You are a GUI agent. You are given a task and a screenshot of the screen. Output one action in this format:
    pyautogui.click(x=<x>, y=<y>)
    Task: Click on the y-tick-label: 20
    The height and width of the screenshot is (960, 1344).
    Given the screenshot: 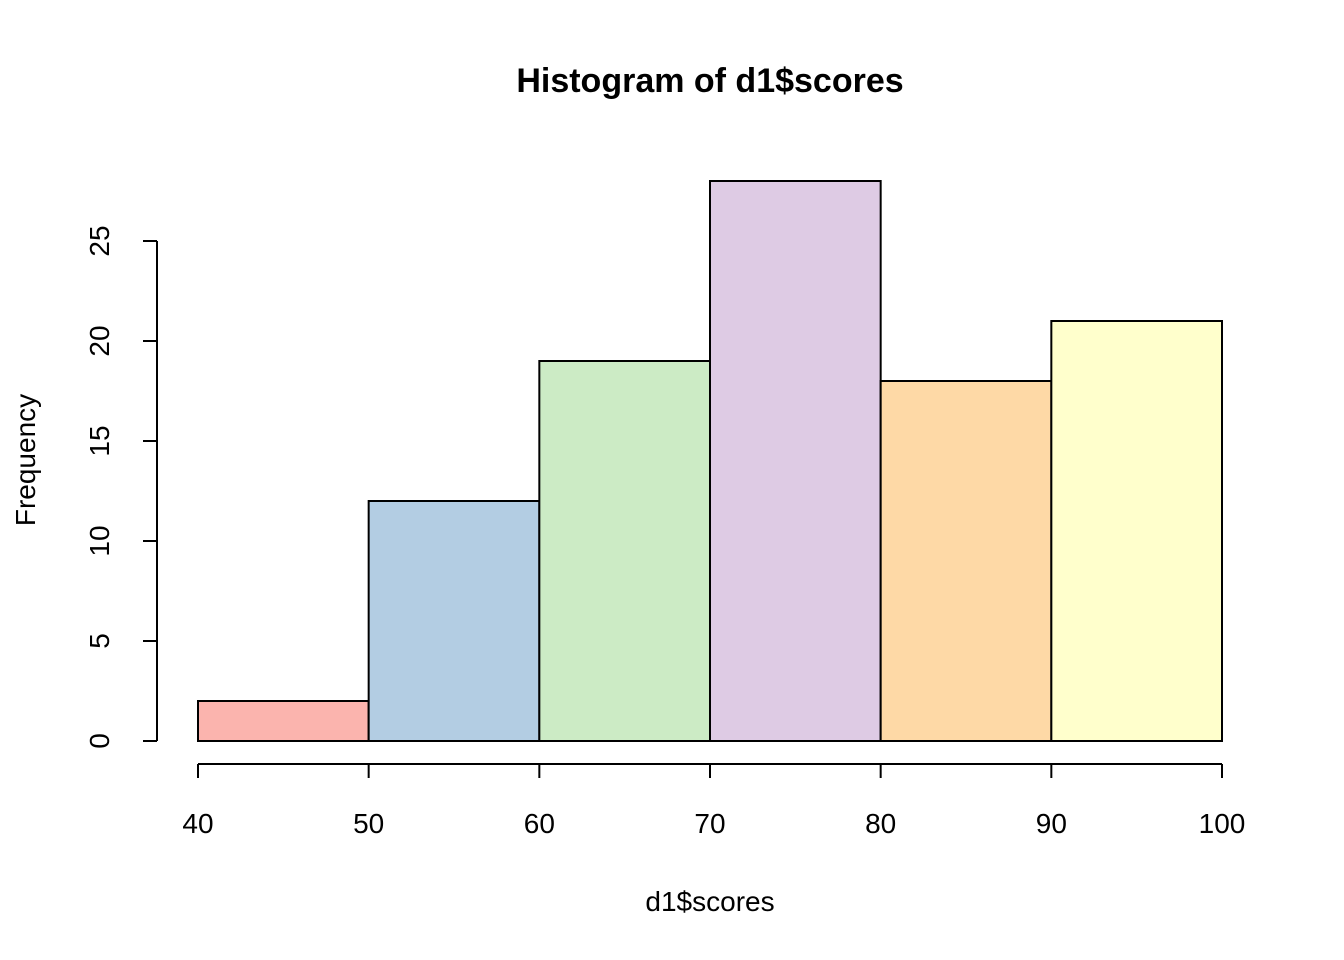 What is the action you would take?
    pyautogui.click(x=99, y=340)
    